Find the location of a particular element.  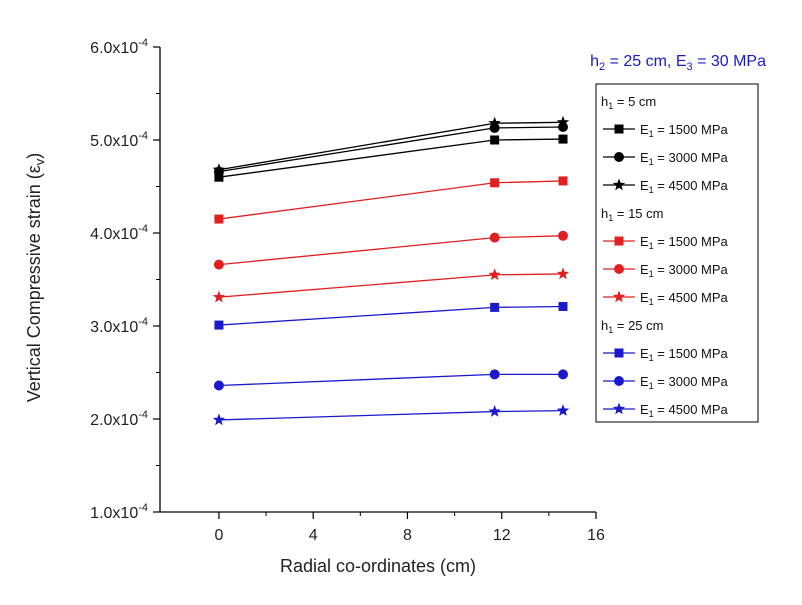

y-tick-label: 4.0x10⁻⁴ is located at coordinates (119, 233).